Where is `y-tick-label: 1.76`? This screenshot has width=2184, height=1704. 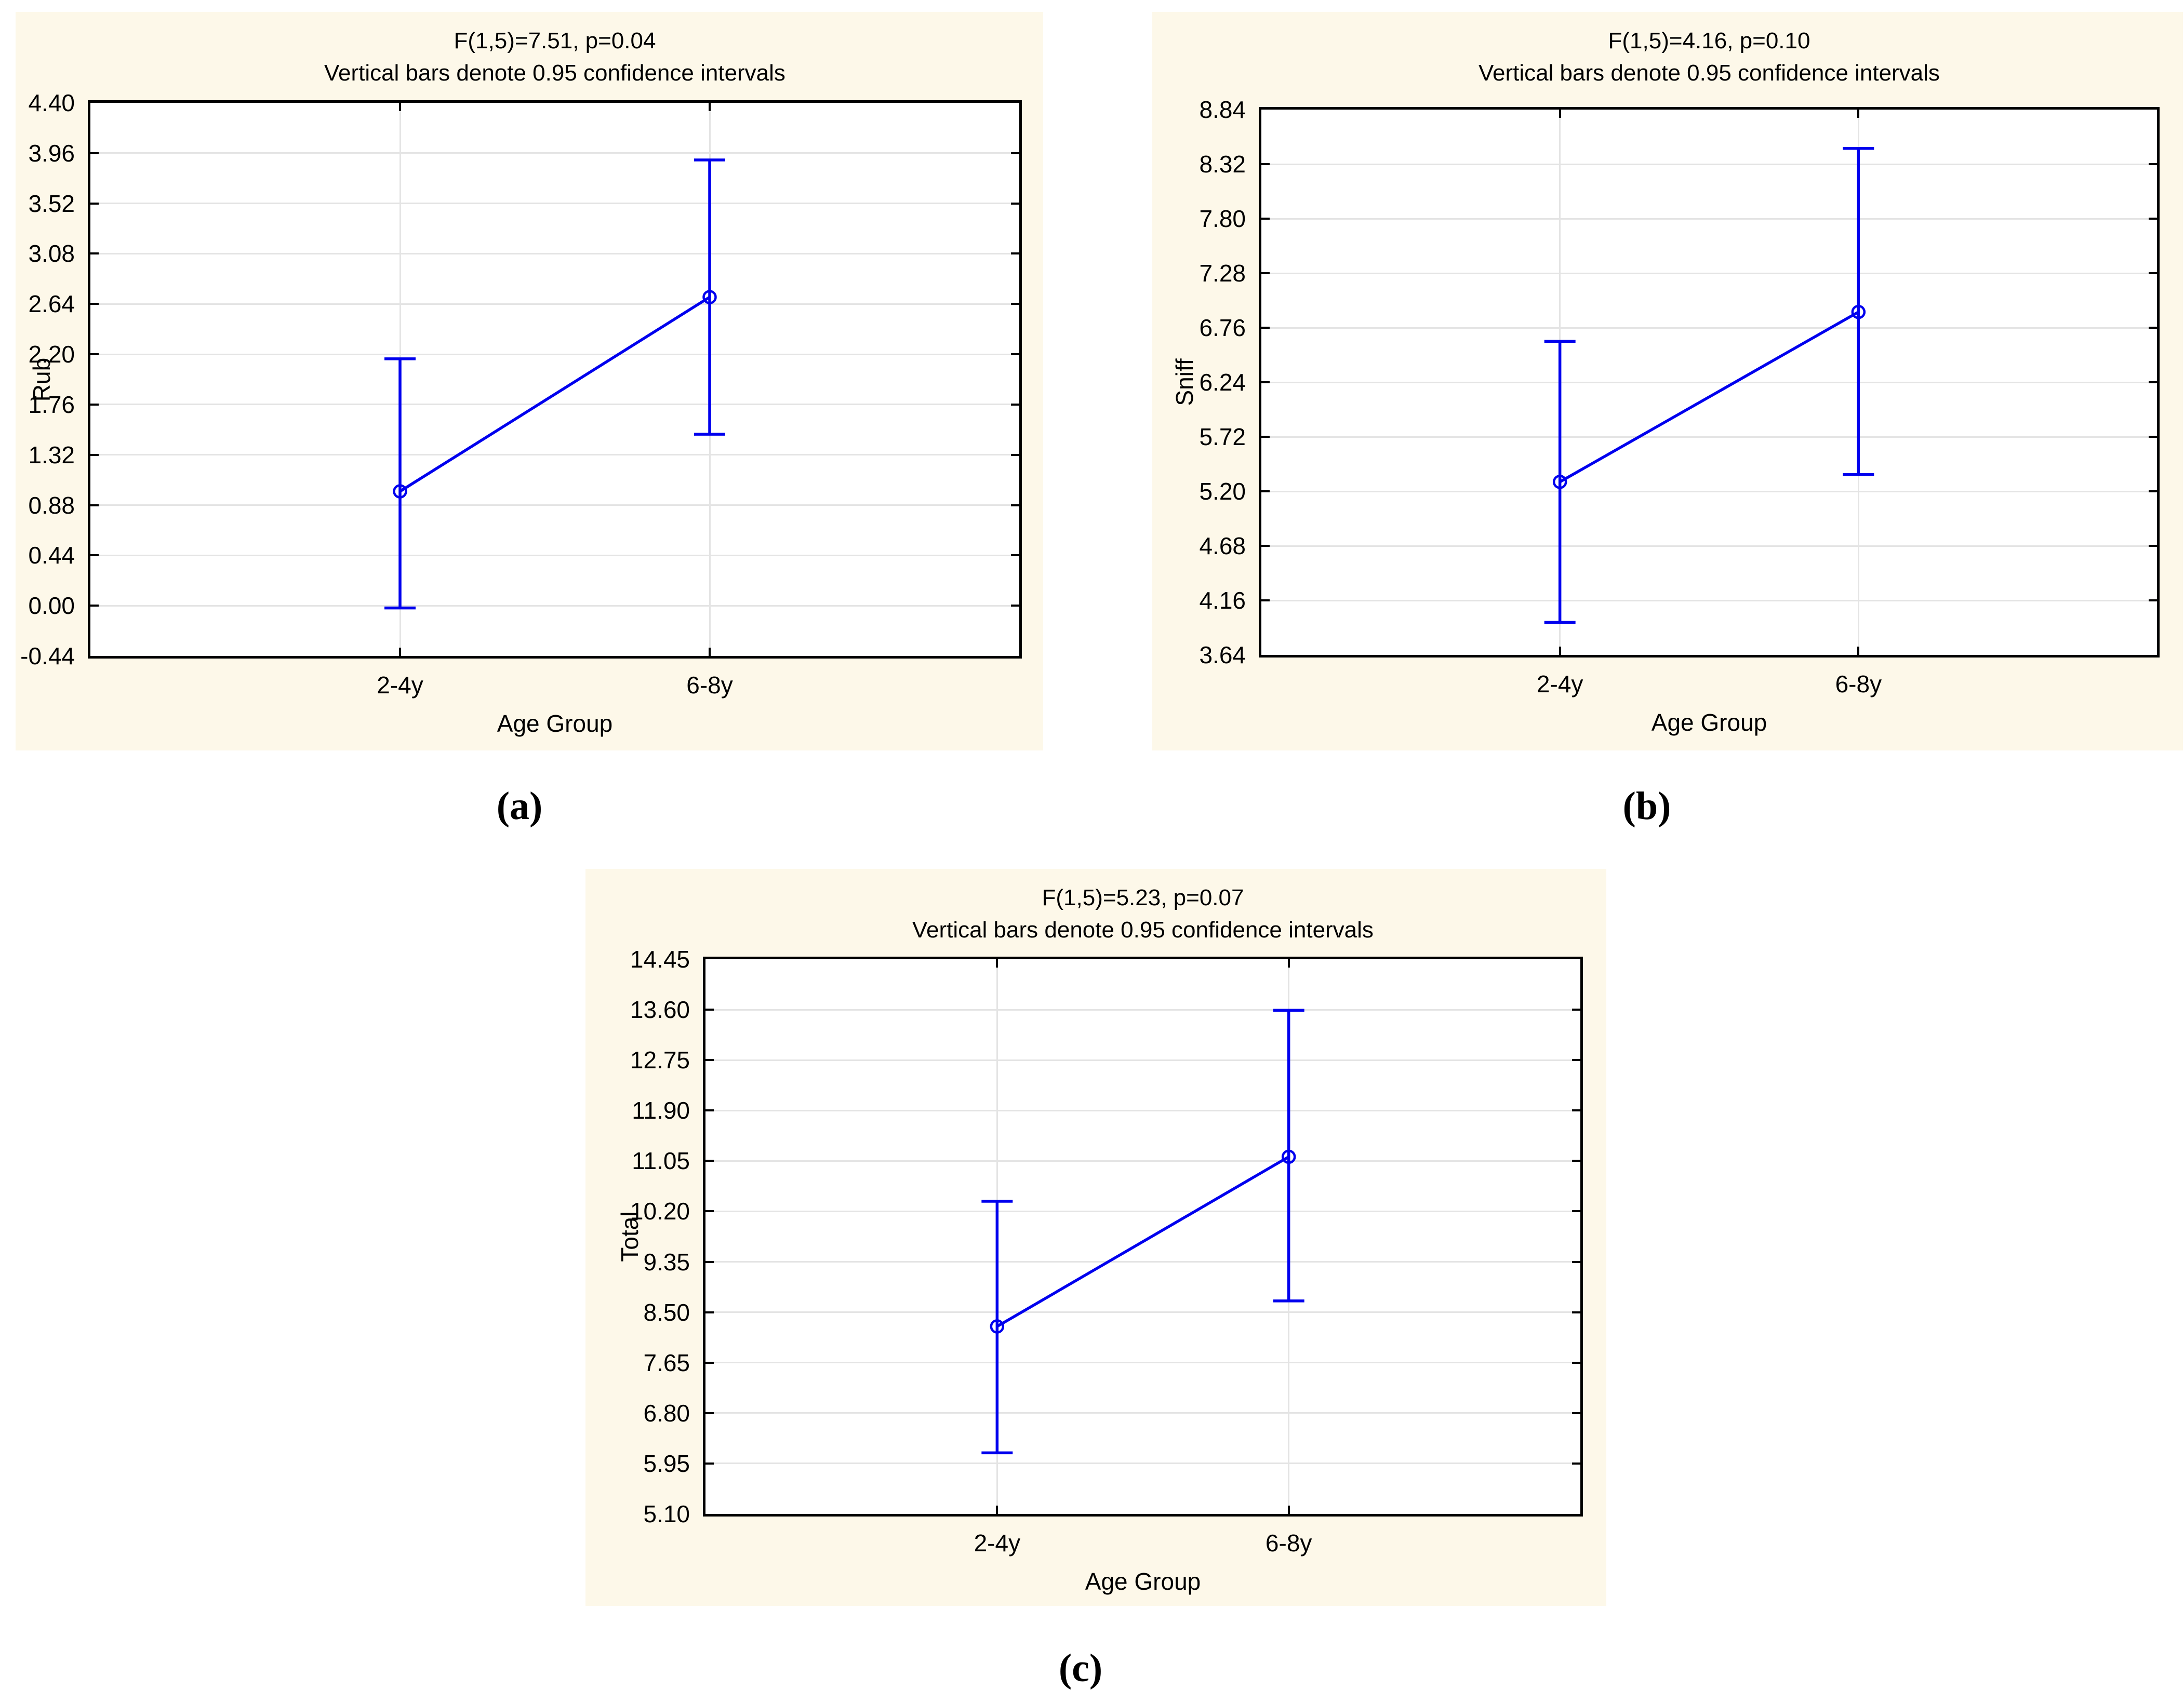 y-tick-label: 1.76 is located at coordinates (51, 405).